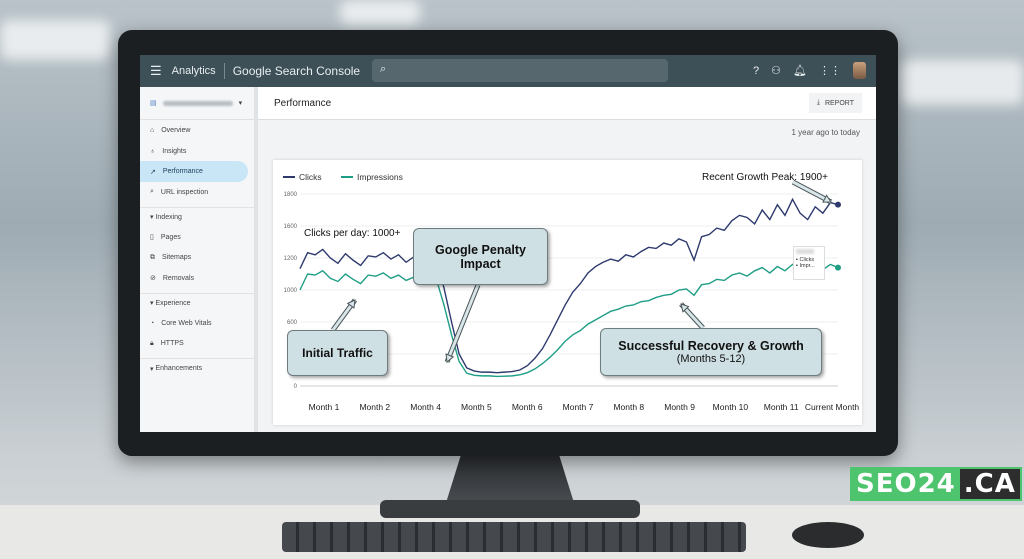 The image size is (1024, 559). What do you see at coordinates (291, 291) in the screenshot?
I see `y-tick-label: 1000` at bounding box center [291, 291].